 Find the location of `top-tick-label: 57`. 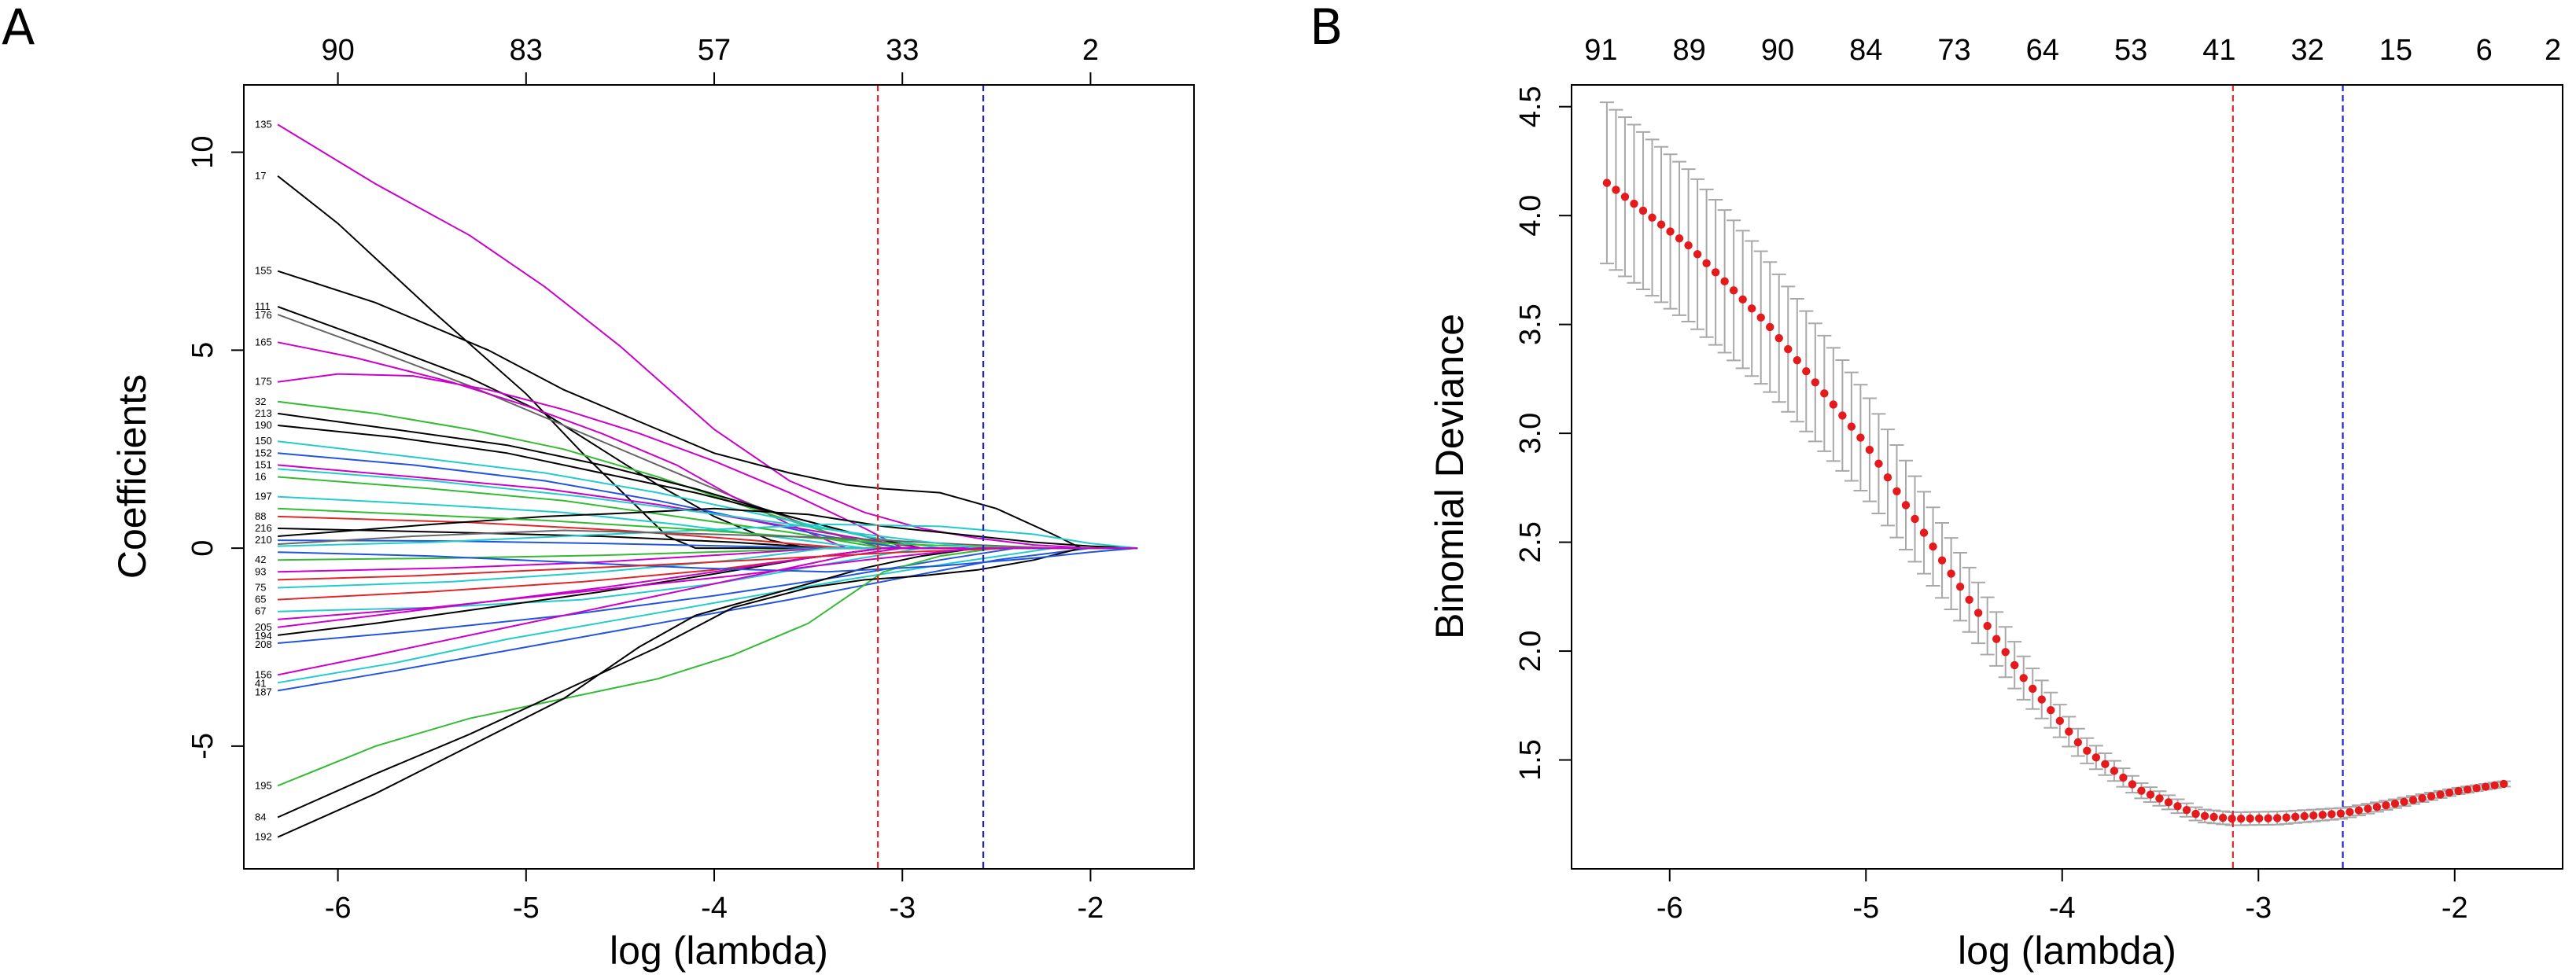

top-tick-label: 57 is located at coordinates (714, 50).